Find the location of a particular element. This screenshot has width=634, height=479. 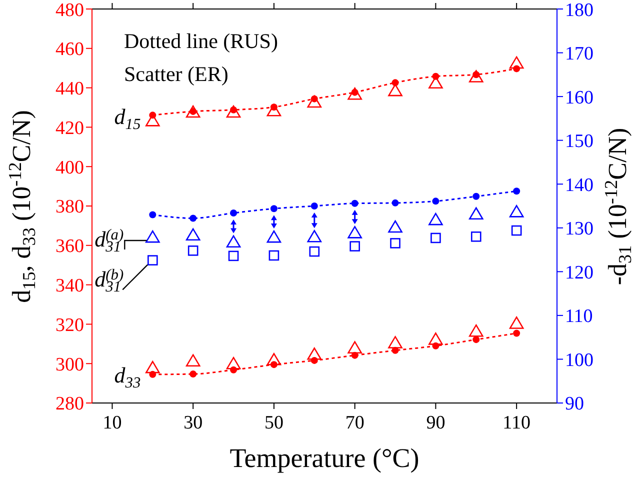

y2-tick-label: 160 is located at coordinates (579, 97).